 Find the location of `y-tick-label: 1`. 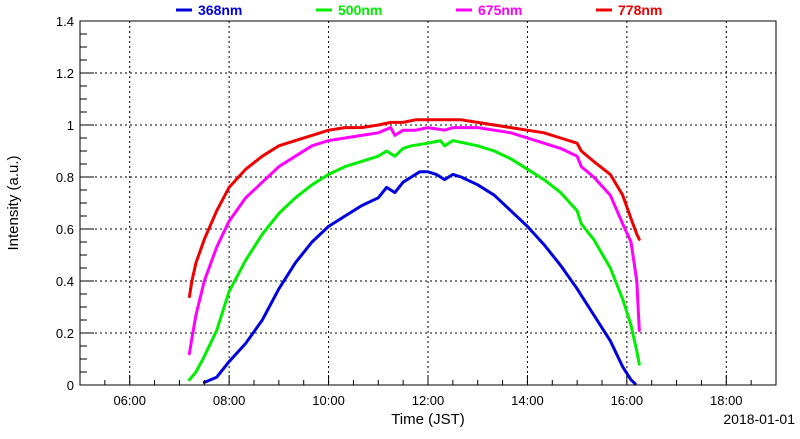

y-tick-label: 1 is located at coordinates (70, 125).